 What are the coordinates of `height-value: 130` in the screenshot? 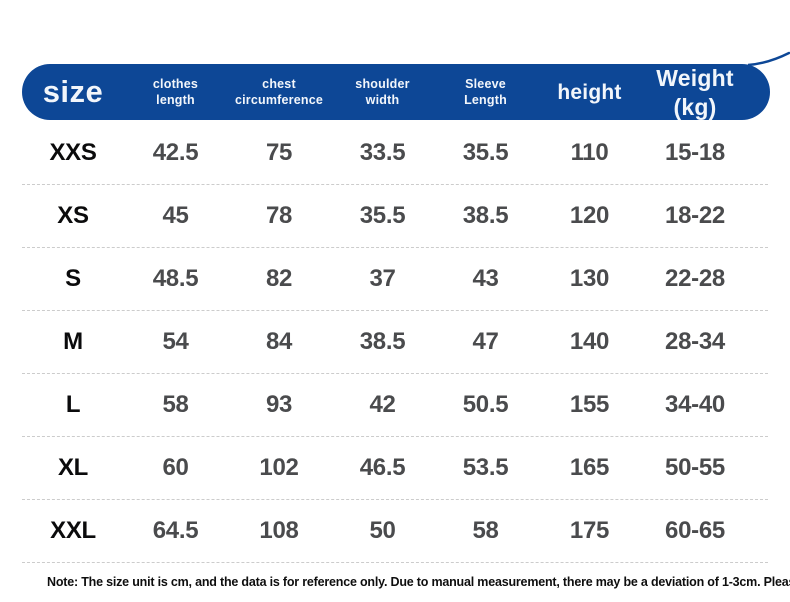 It's located at (589, 278).